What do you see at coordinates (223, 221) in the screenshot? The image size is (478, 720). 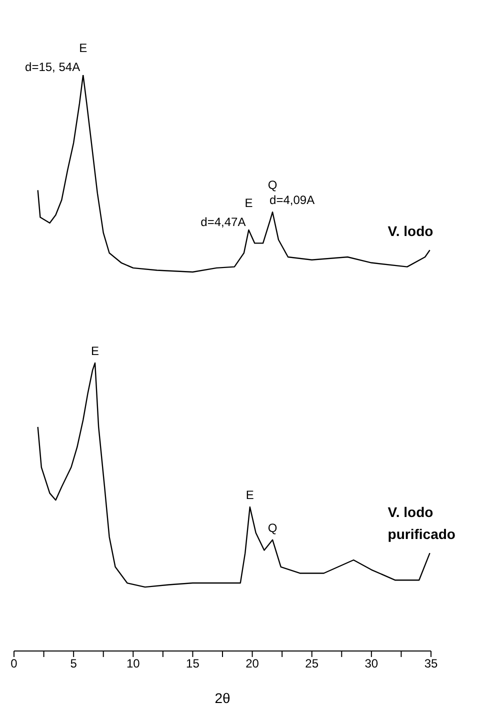 I see `annotation: d=4,47A` at bounding box center [223, 221].